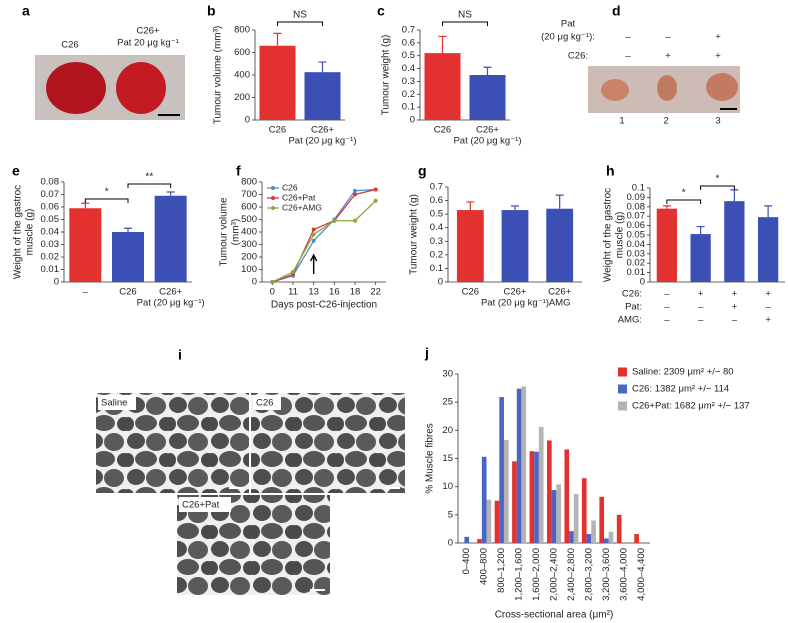  I want to click on x-axis-label: Cross-sectional area (μm²), so click(554, 615).